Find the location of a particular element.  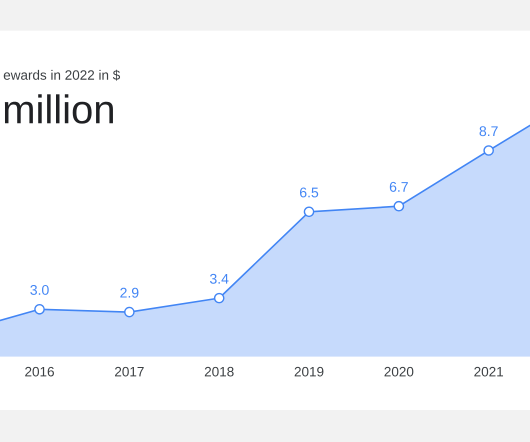

x-tick-label: 2016 is located at coordinates (39, 371).